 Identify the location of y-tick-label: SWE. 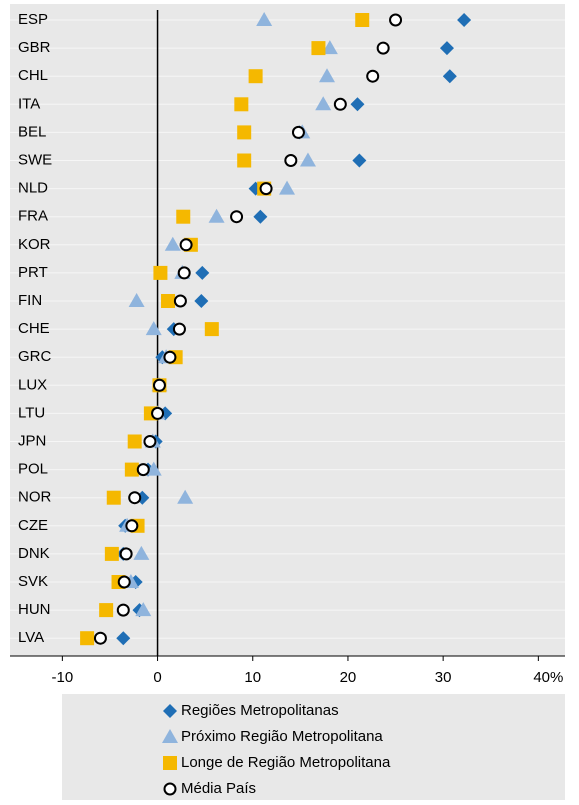
(35, 159).